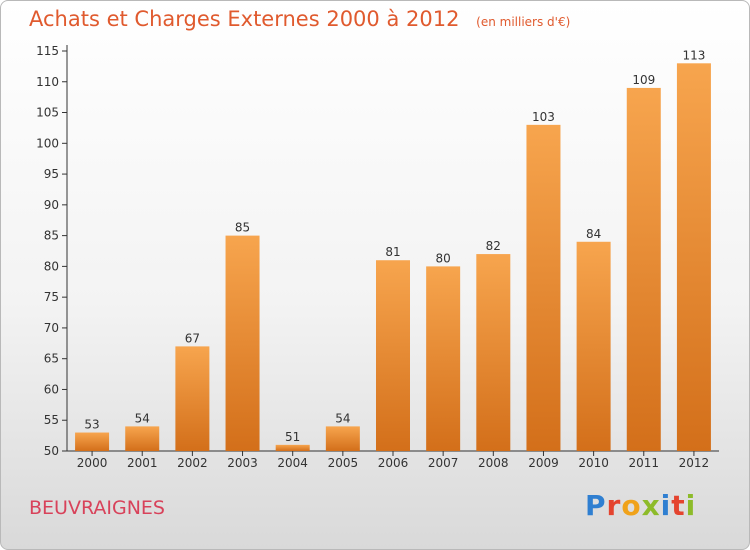 The image size is (750, 550). Describe the element at coordinates (393, 355) in the screenshot. I see `bar-2006` at that location.